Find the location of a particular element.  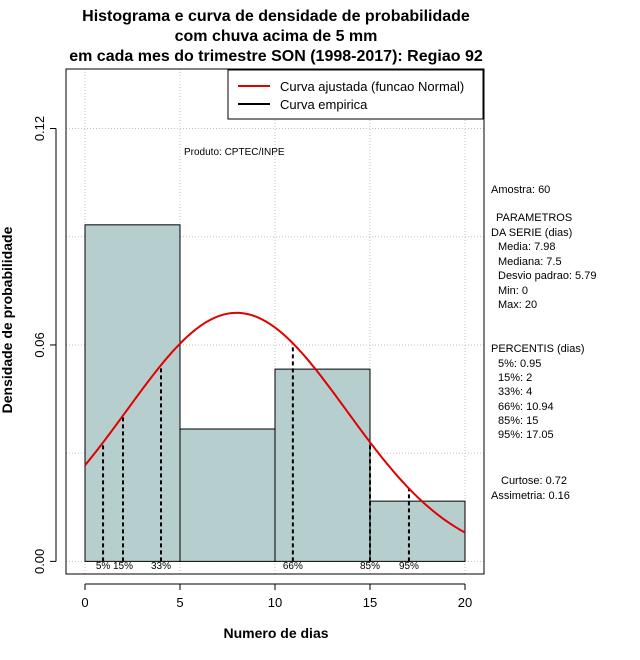

y-axis: 0.00 0.06 0.12 is located at coordinates (44, 345).